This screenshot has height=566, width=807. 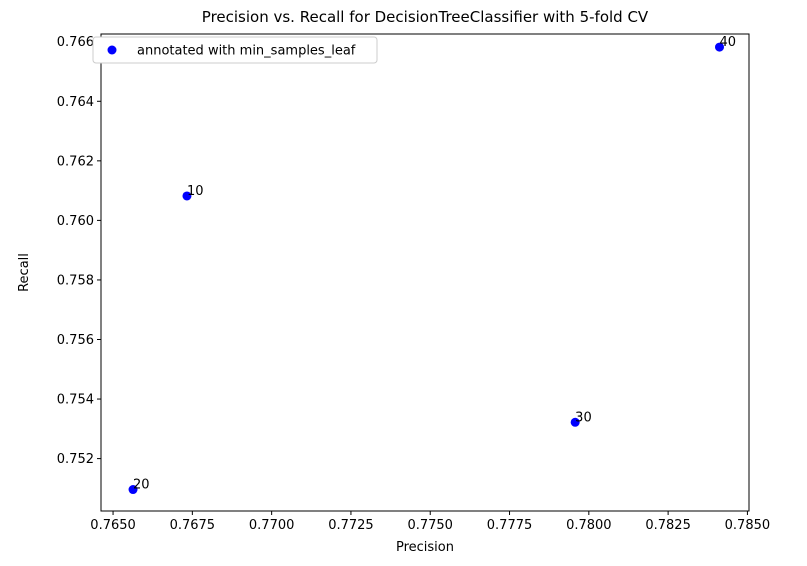 I want to click on x-tick-label: 0.7725, so click(x=351, y=525).